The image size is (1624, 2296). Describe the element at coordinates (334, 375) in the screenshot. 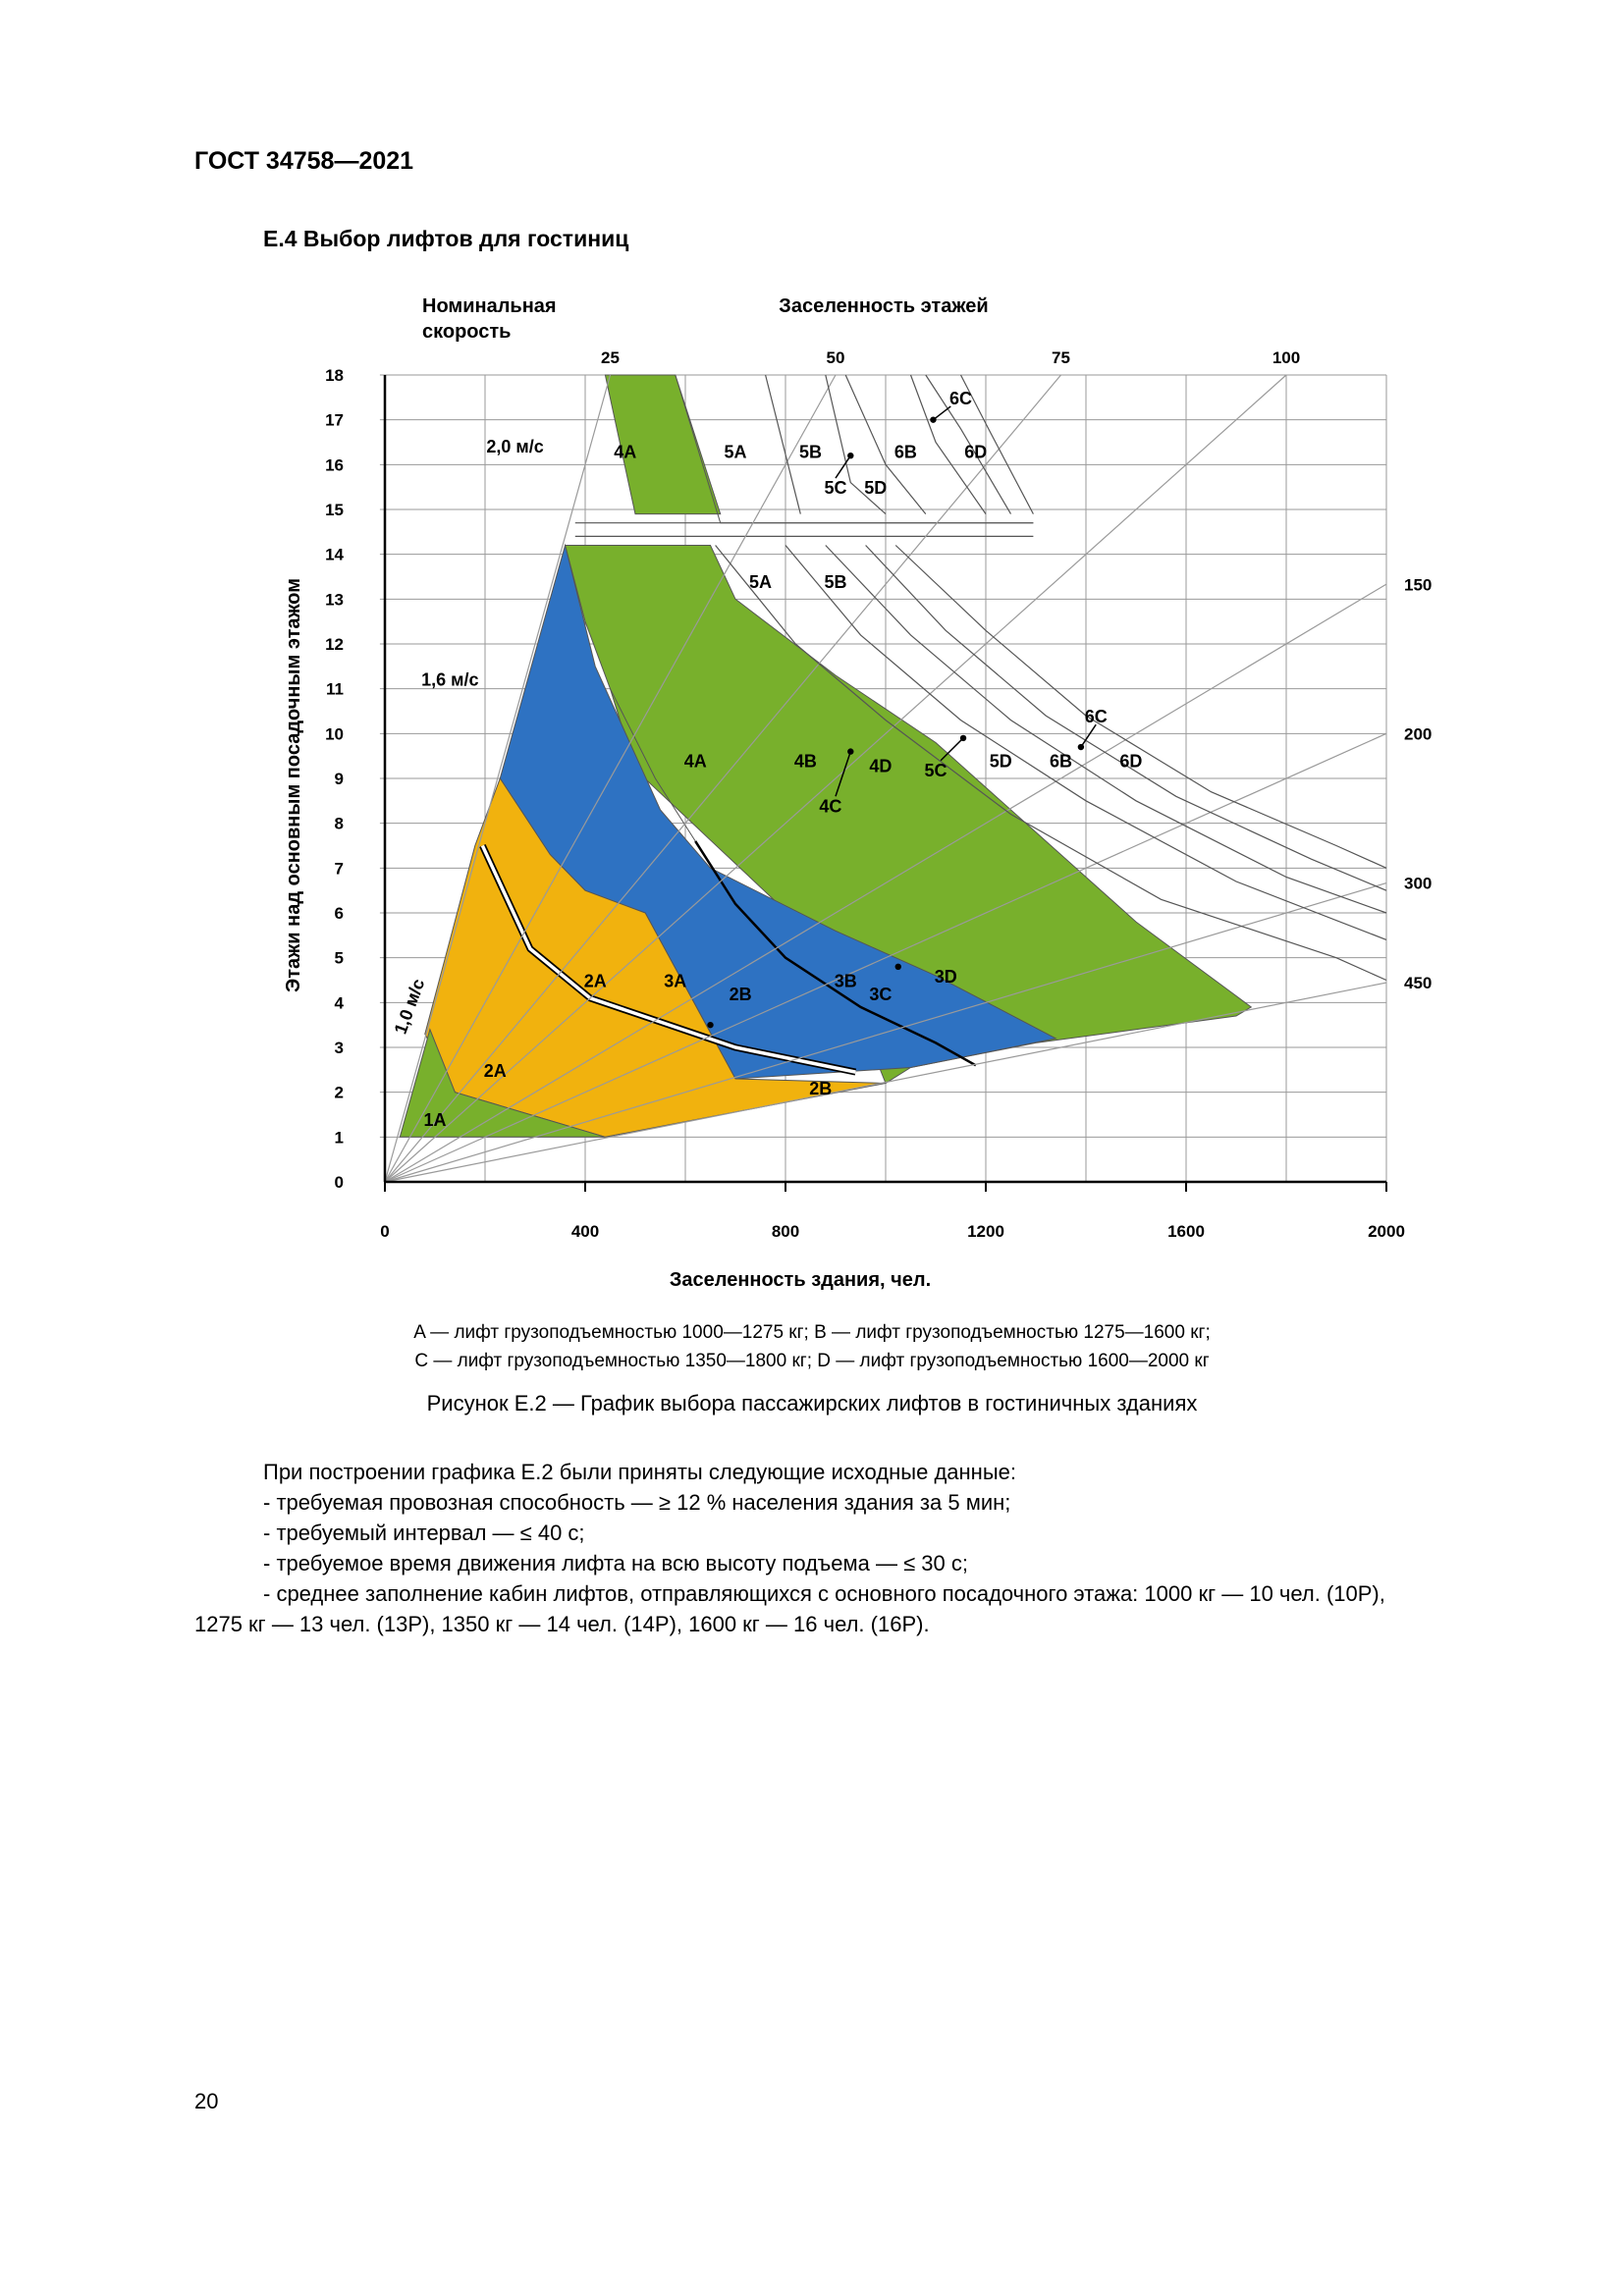

I see `y-tick-label: 18` at that location.